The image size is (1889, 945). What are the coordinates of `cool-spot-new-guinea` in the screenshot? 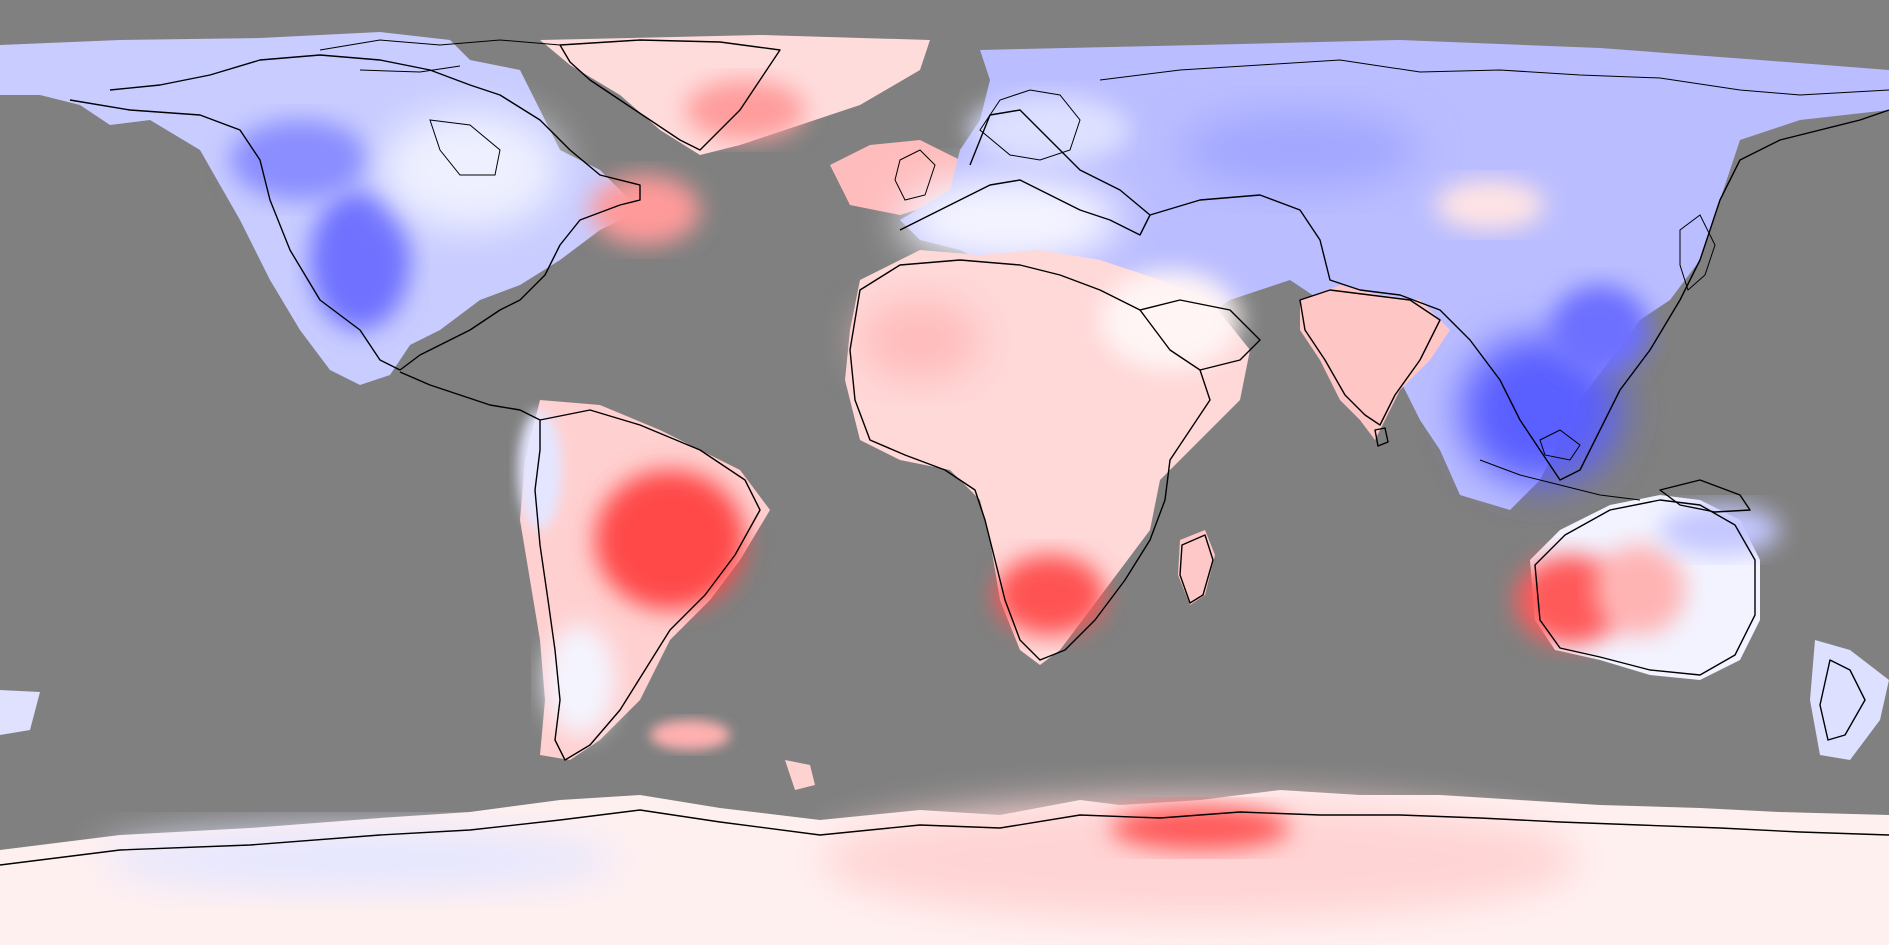 It's located at (1720, 530).